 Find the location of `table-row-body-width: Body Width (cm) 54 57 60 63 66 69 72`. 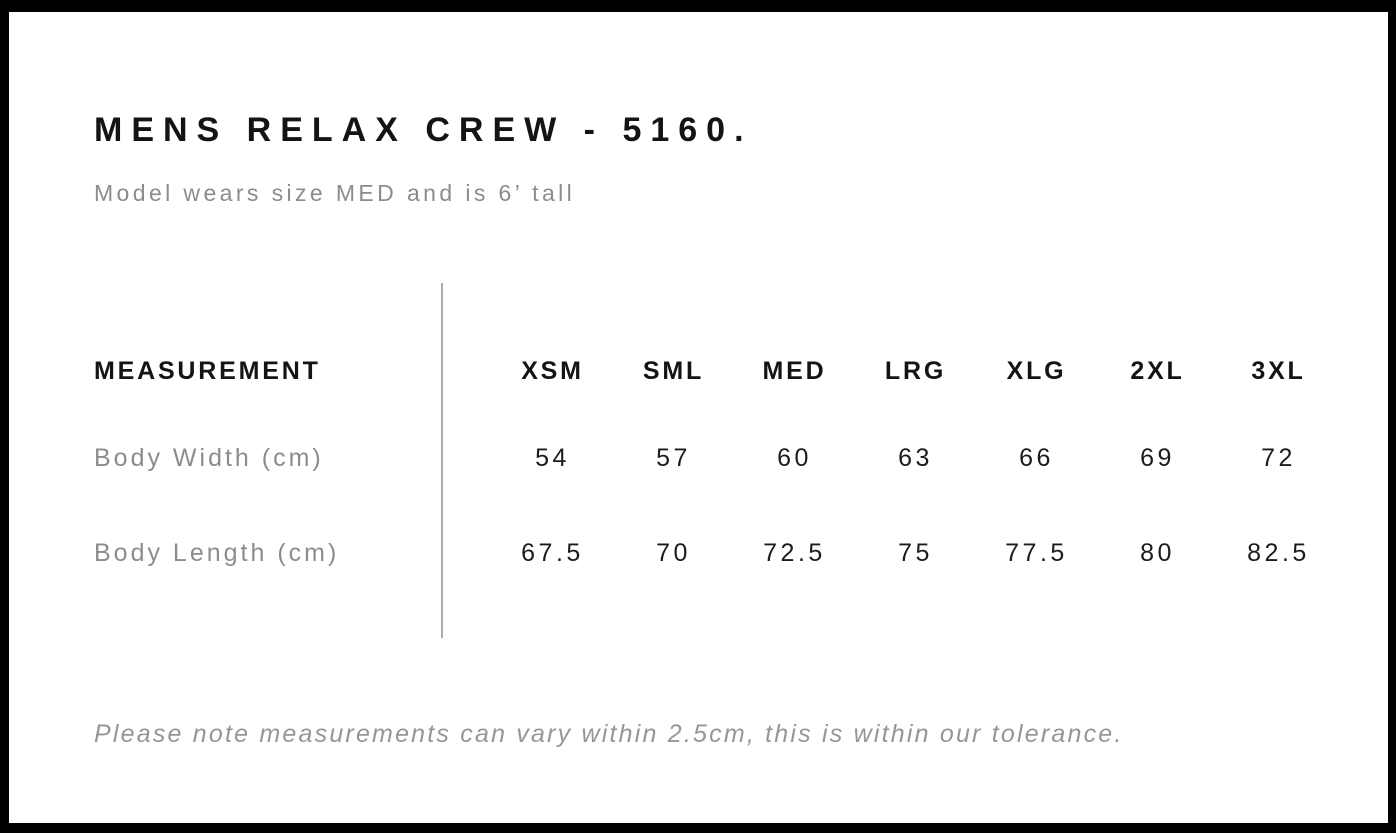

table-row-body-width: Body Width (cm) 54 57 60 63 66 69 72 is located at coordinates (716, 458).